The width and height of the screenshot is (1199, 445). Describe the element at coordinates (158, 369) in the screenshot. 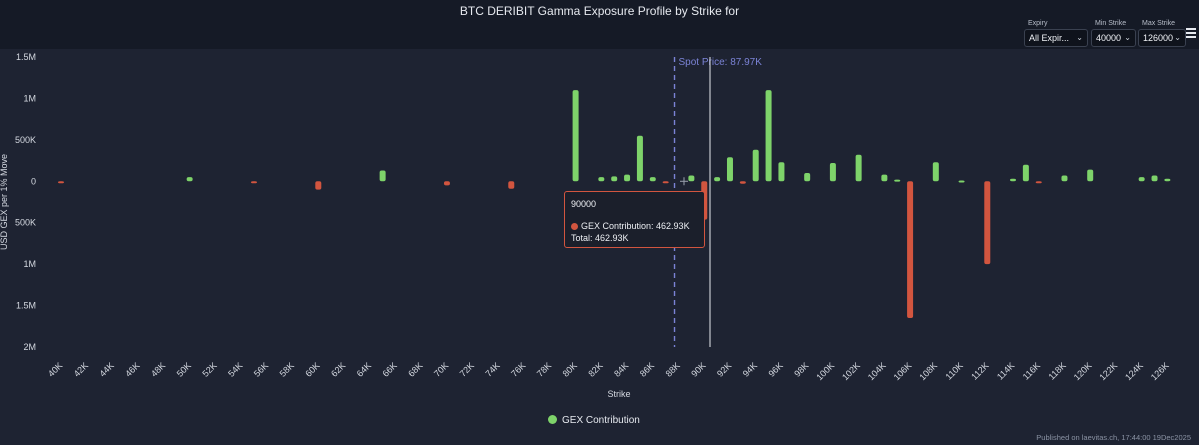

I see `x-tick-label: 48K` at that location.